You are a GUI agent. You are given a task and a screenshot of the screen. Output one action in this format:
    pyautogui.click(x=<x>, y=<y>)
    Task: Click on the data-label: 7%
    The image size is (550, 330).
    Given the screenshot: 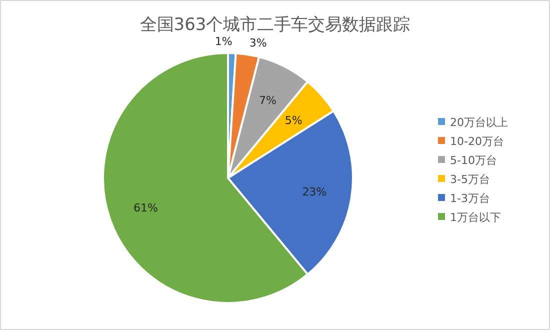 What is the action you would take?
    pyautogui.click(x=267, y=100)
    